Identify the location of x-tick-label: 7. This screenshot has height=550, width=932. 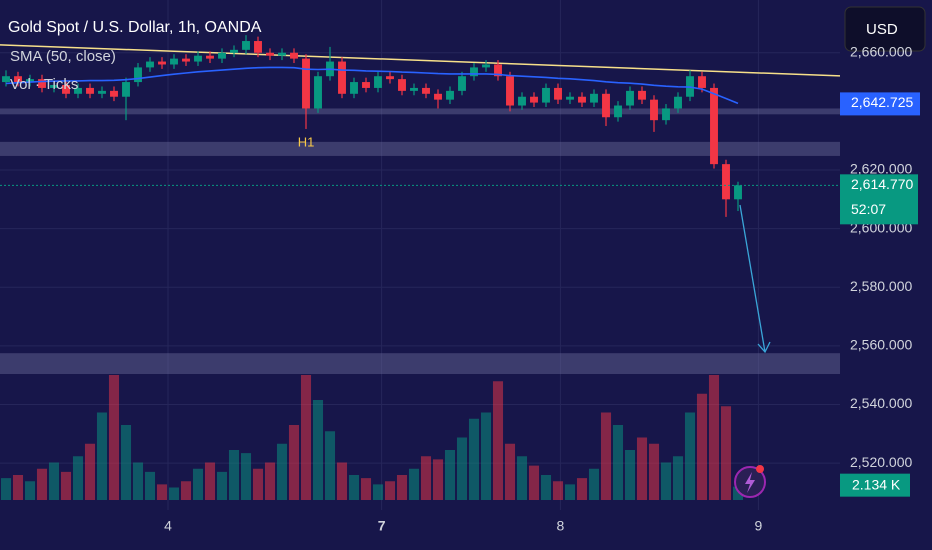
(382, 526).